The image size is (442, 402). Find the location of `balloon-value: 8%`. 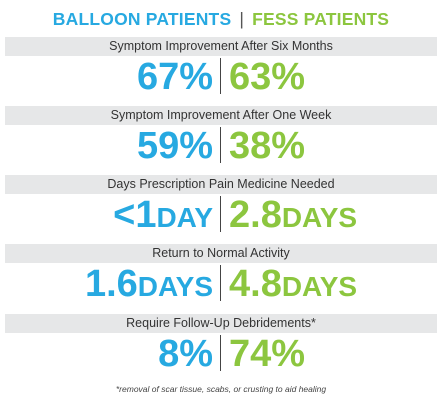

balloon-value: 8% is located at coordinates (185, 354).